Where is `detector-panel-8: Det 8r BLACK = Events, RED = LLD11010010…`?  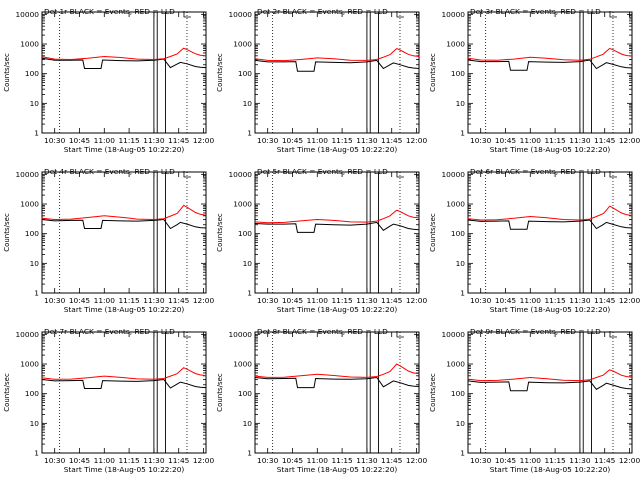
detector-panel-8: Det 8r BLACK = Events, RED = LLD11010010… is located at coordinates (321, 400).